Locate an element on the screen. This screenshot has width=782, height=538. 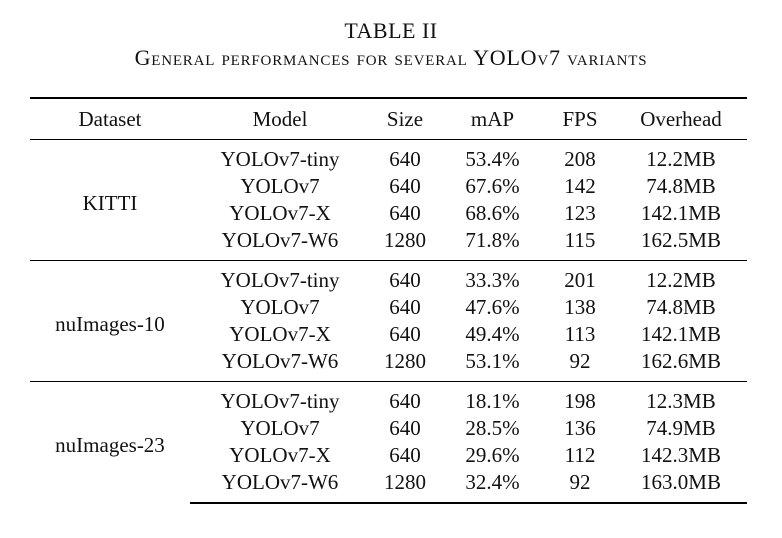
dataset-cell: nuImages-10 is located at coordinates (110, 321).